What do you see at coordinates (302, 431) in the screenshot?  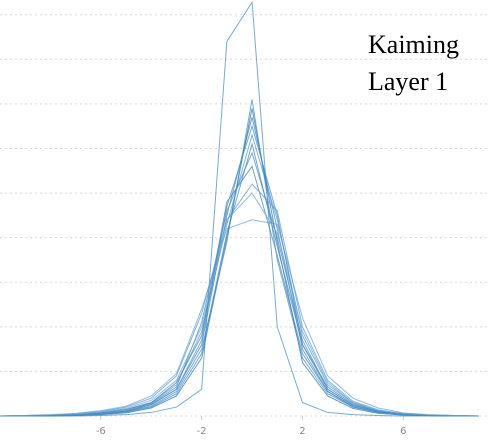 I see `x-tick-label: 2` at bounding box center [302, 431].